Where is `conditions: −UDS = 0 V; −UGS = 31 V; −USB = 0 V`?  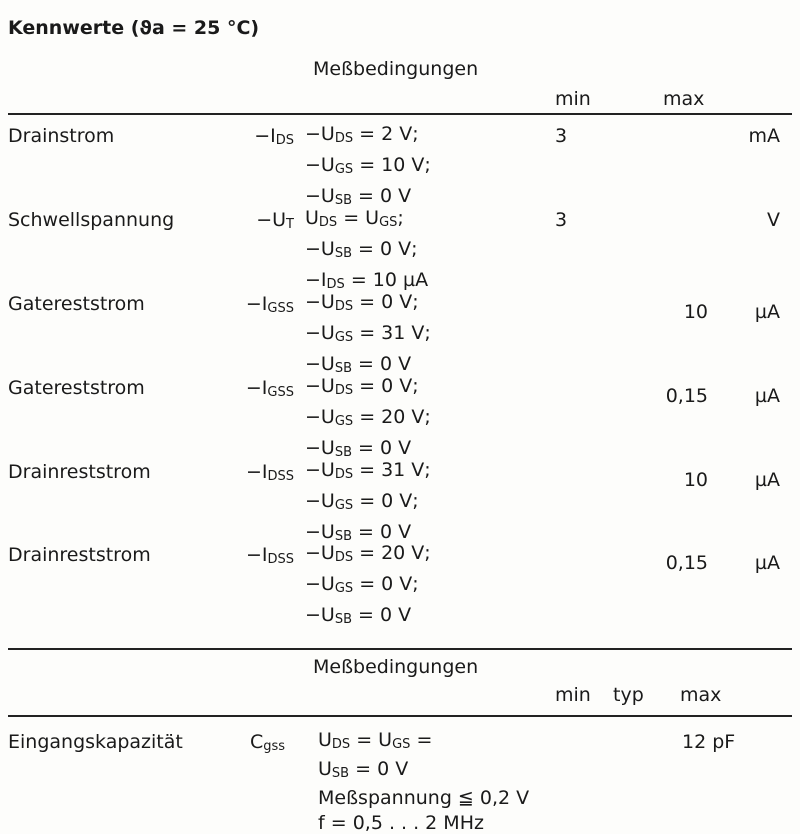 conditions: −UDS = 0 V; −UGS = 31 V; −USB = 0 V is located at coordinates (368, 335).